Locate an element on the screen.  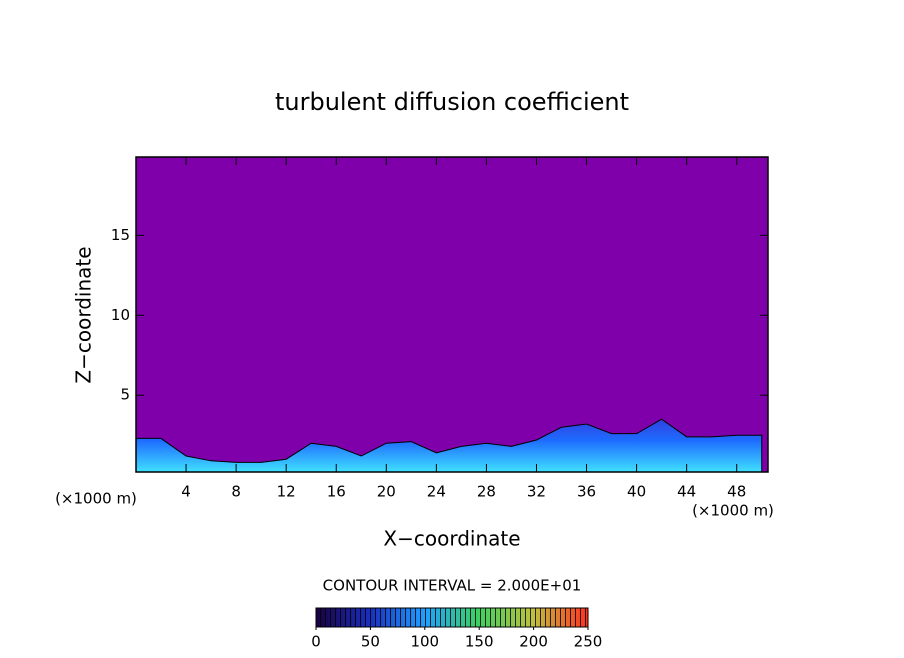
x-tick-label: 8 is located at coordinates (236, 492).